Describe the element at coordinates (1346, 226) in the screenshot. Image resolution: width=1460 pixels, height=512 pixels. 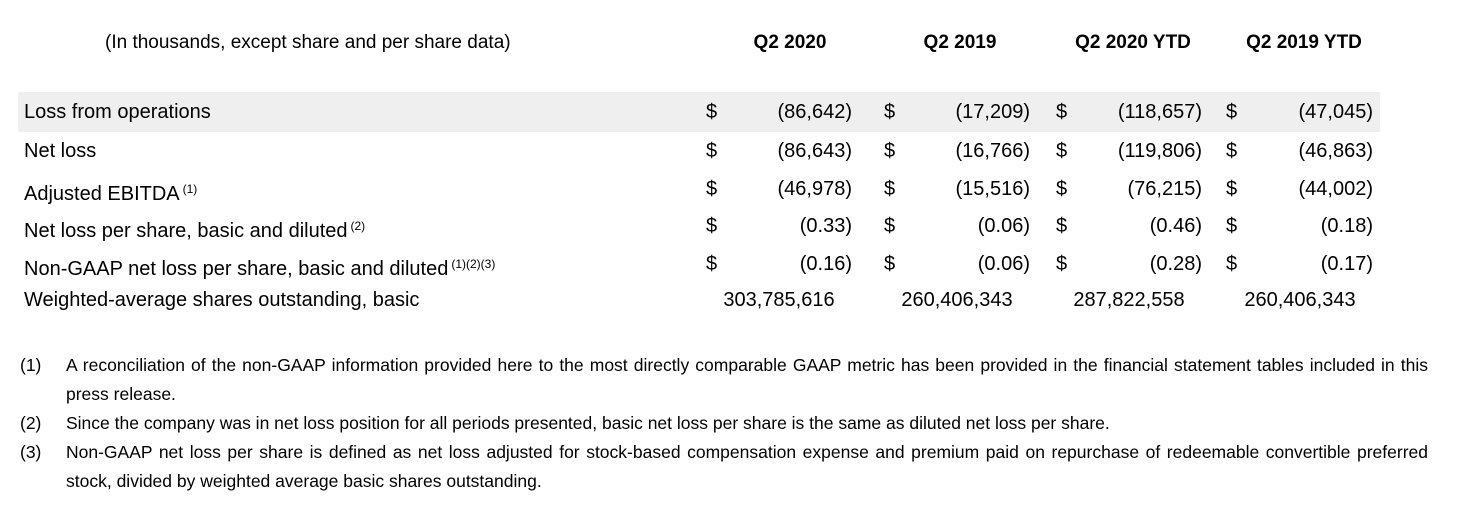
I see `cell-value: (0.18)` at that location.